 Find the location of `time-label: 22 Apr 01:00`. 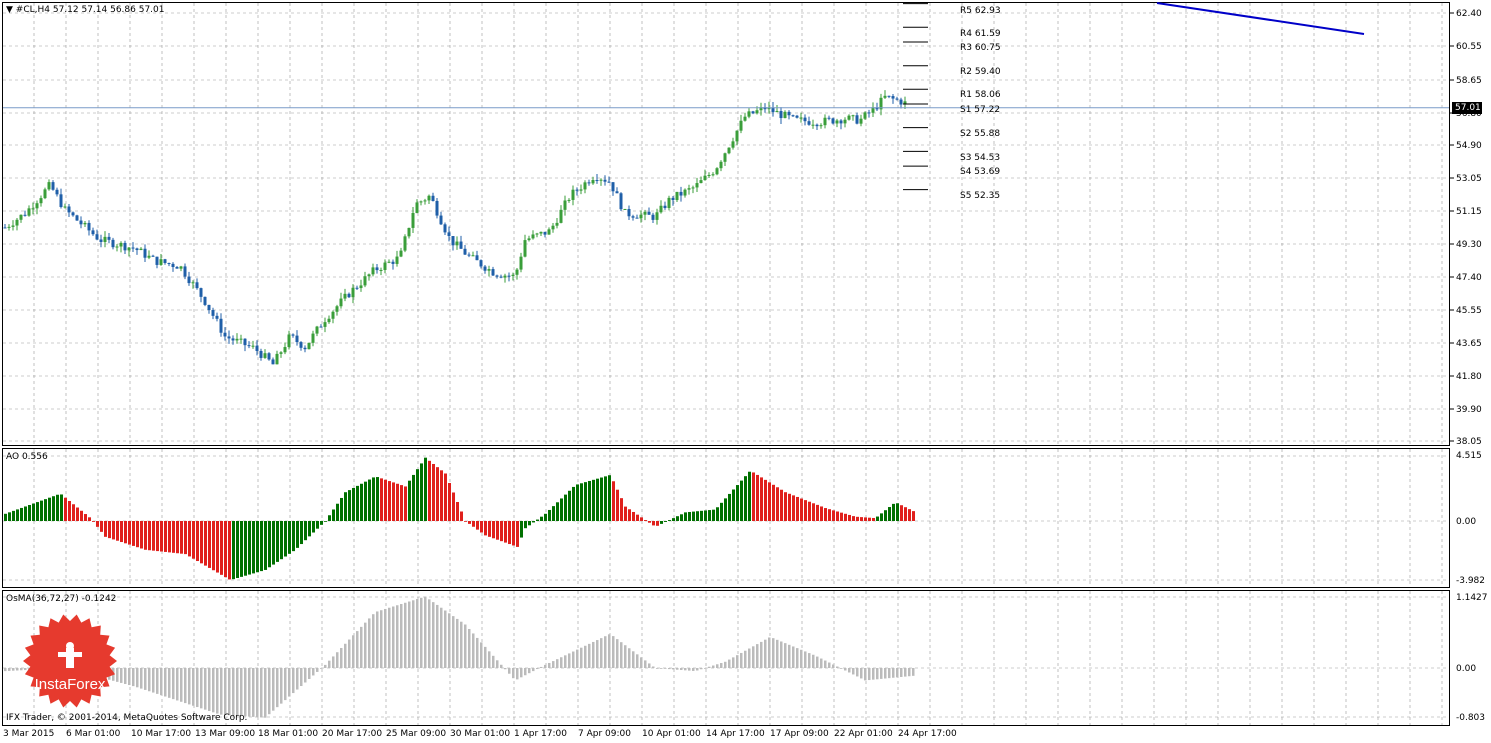

time-label: 22 Apr 01:00 is located at coordinates (863, 734).